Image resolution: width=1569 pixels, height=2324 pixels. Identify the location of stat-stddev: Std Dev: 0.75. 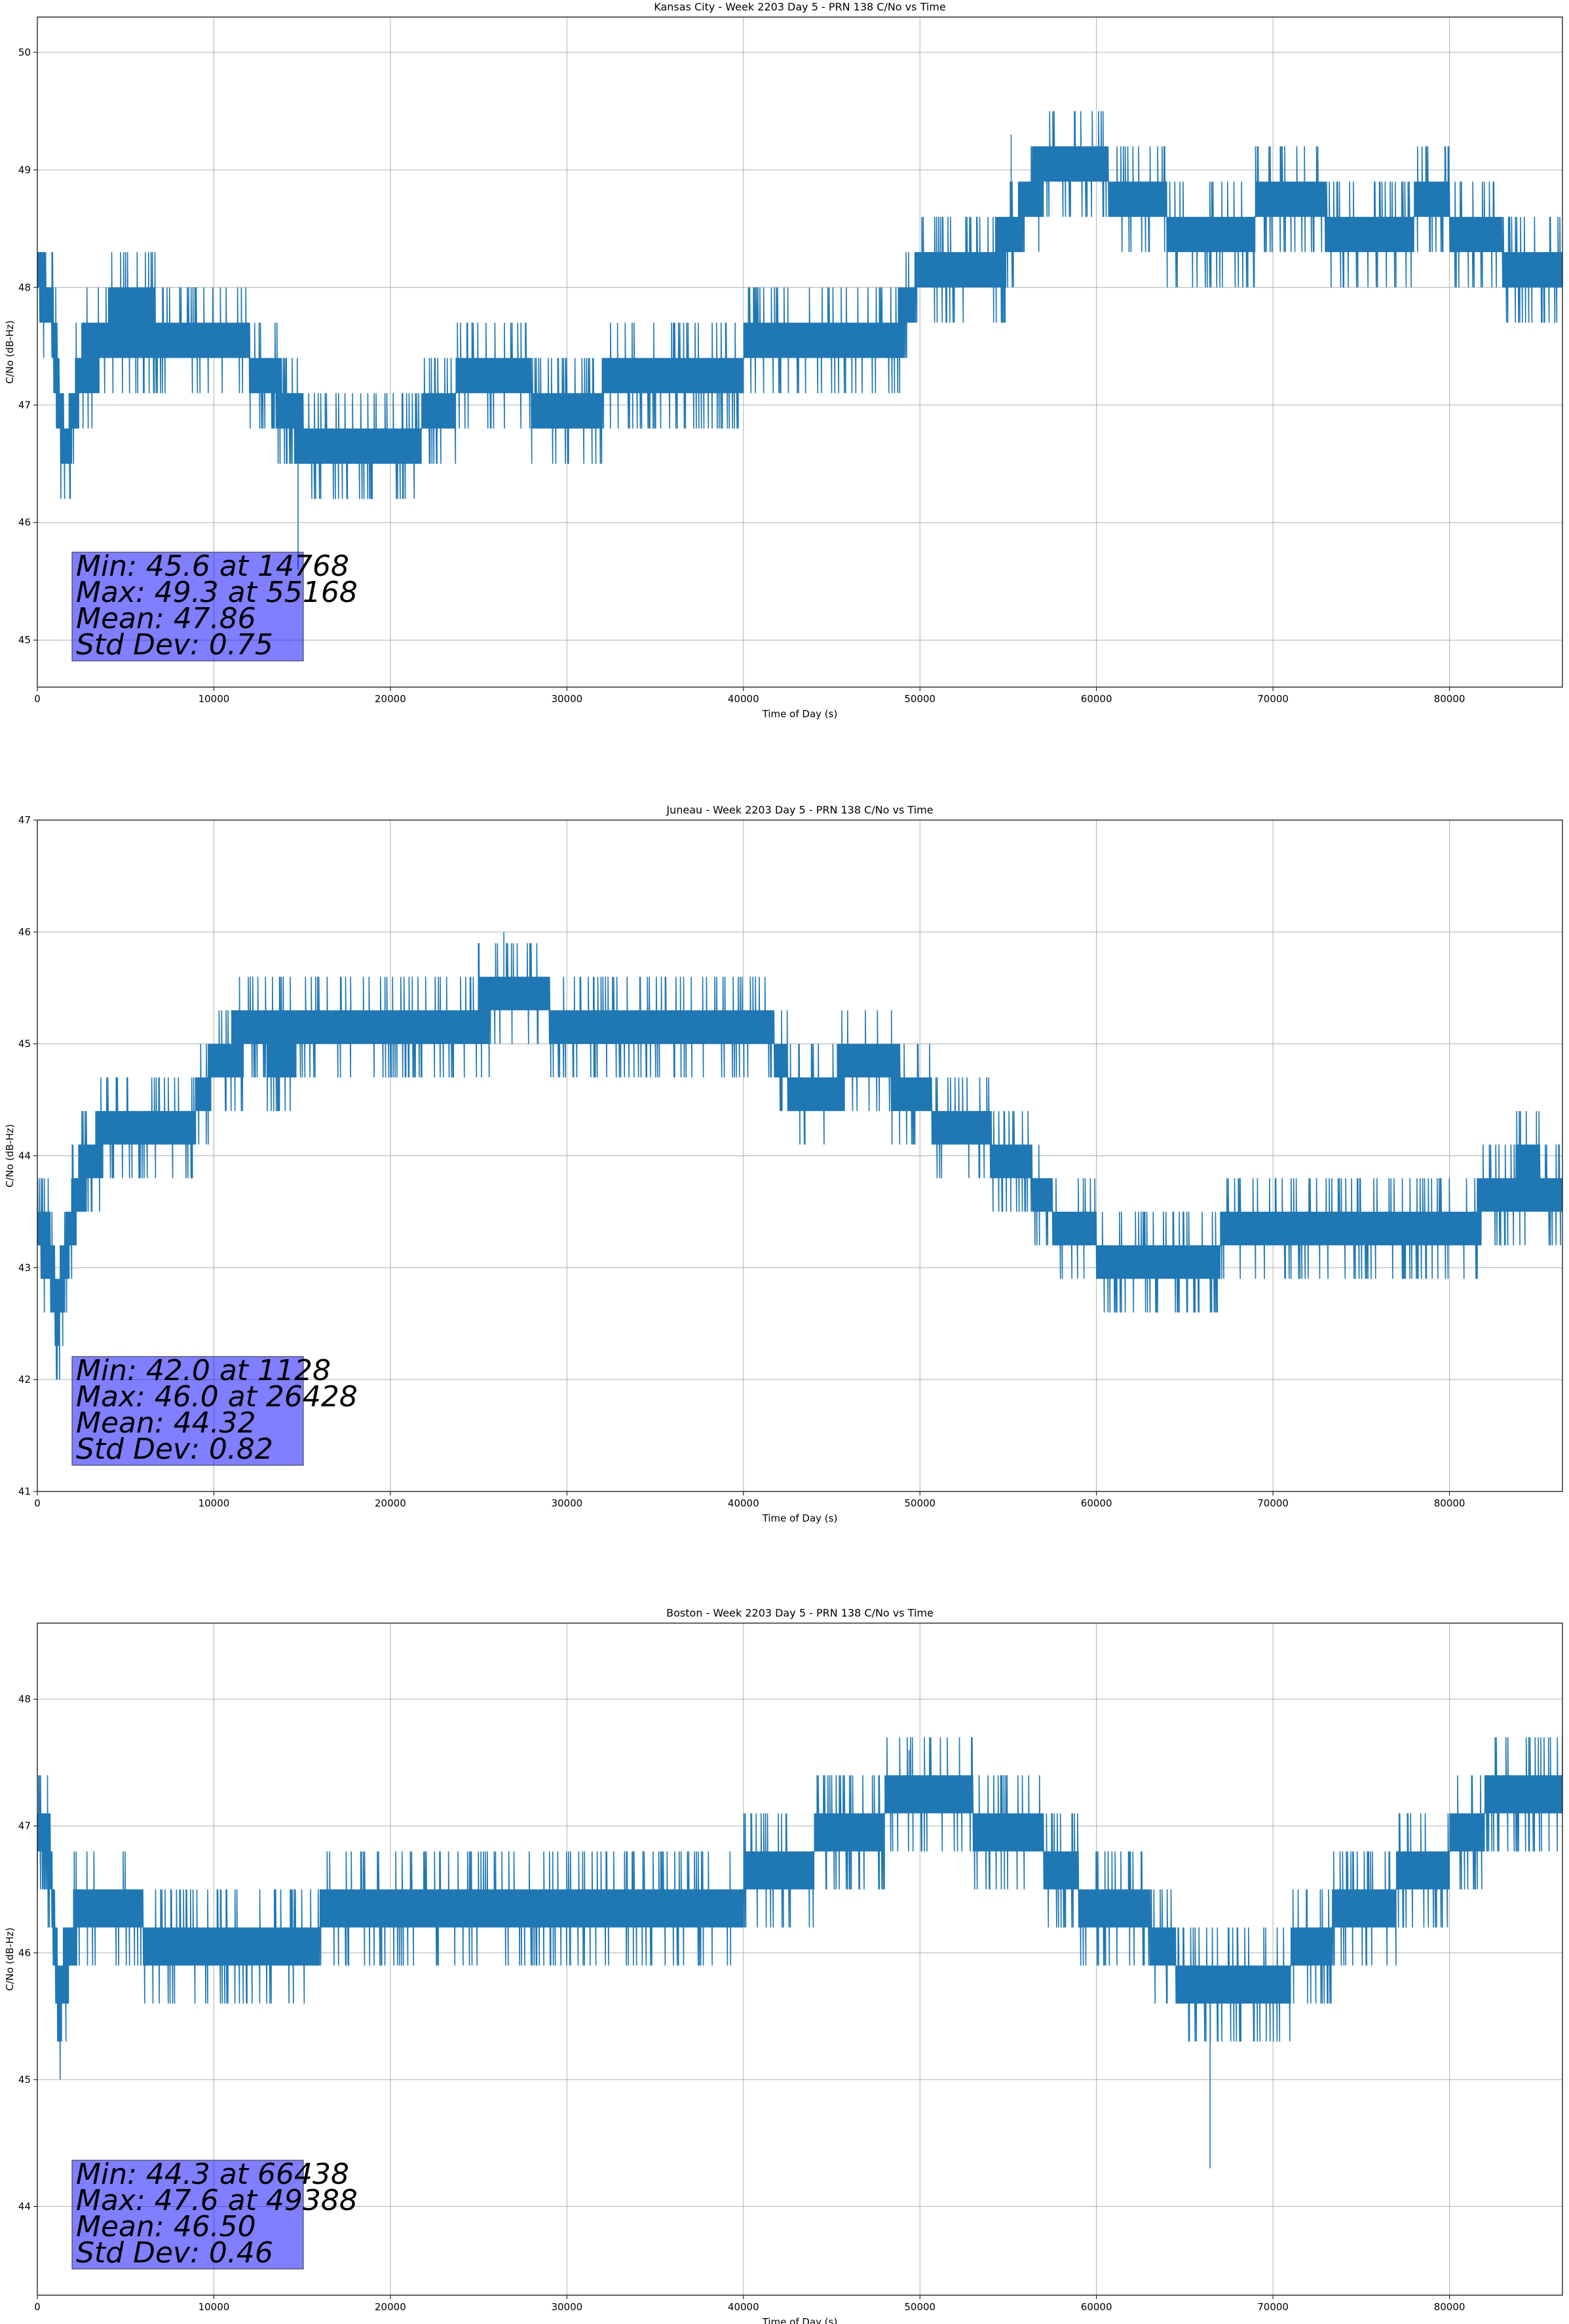
(174, 645).